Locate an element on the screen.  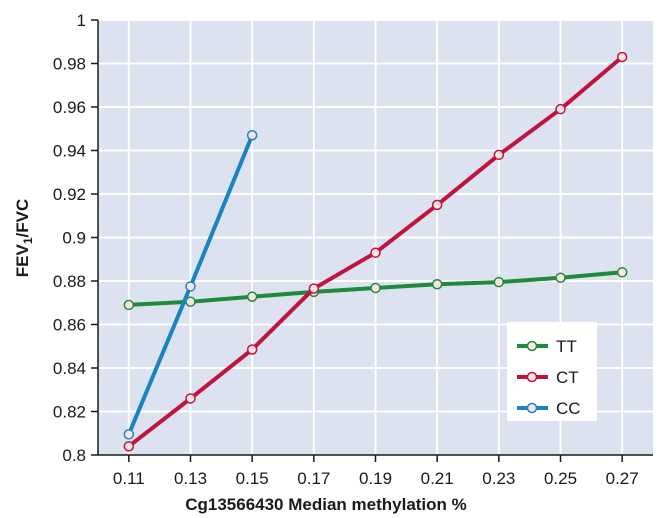
y-tick-label: 0.94 is located at coordinates (69, 151).